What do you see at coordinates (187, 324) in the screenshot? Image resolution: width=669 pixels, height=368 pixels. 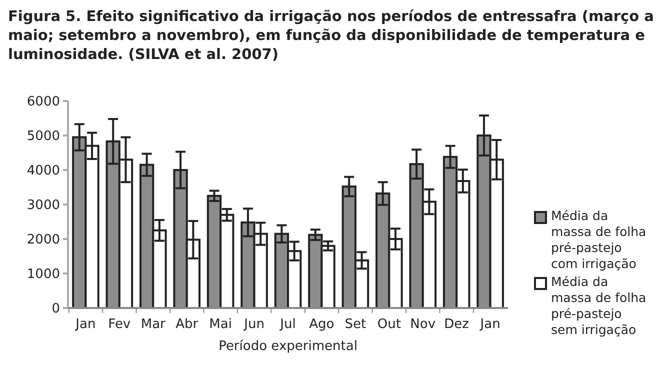 I see `x-tick-label: Abr` at bounding box center [187, 324].